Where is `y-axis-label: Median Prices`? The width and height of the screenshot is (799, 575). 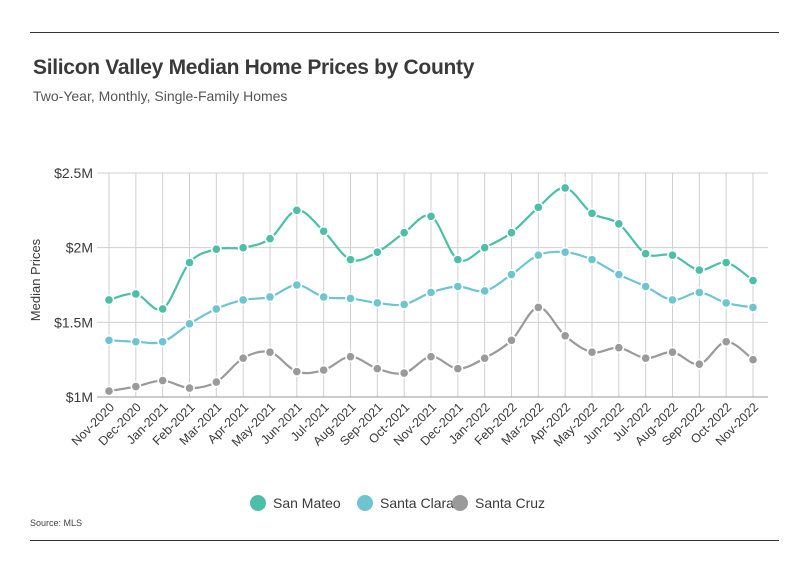 y-axis-label: Median Prices is located at coordinates (35, 279).